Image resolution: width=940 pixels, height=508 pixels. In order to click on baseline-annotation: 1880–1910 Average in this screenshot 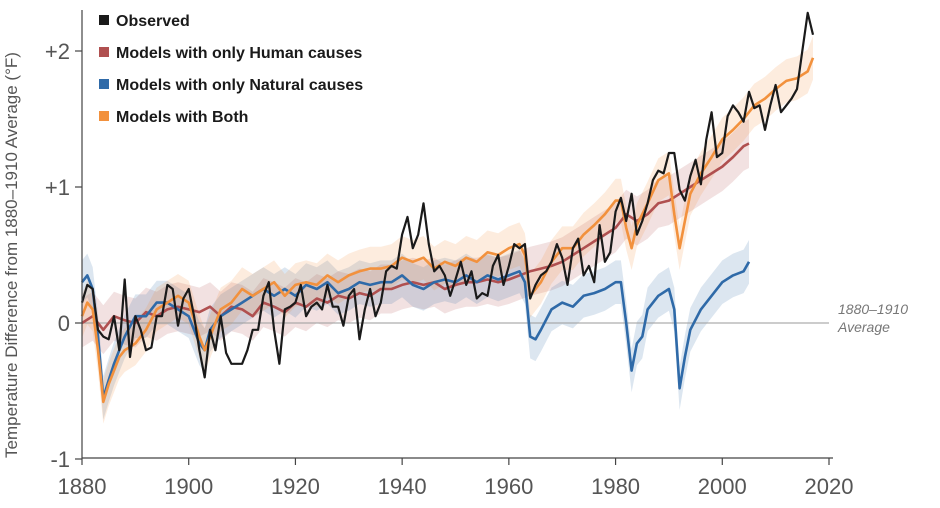, I will do `click(872, 318)`.